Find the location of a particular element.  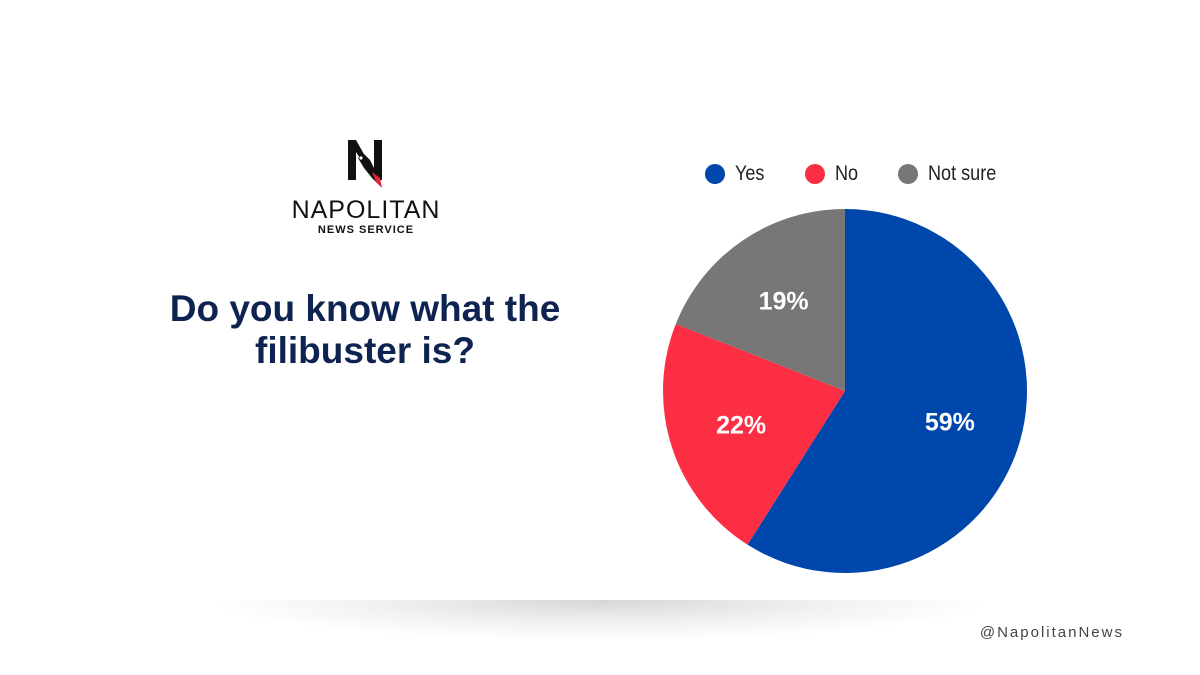

chart-legend: Yes No Not sure is located at coordinates (874, 174).